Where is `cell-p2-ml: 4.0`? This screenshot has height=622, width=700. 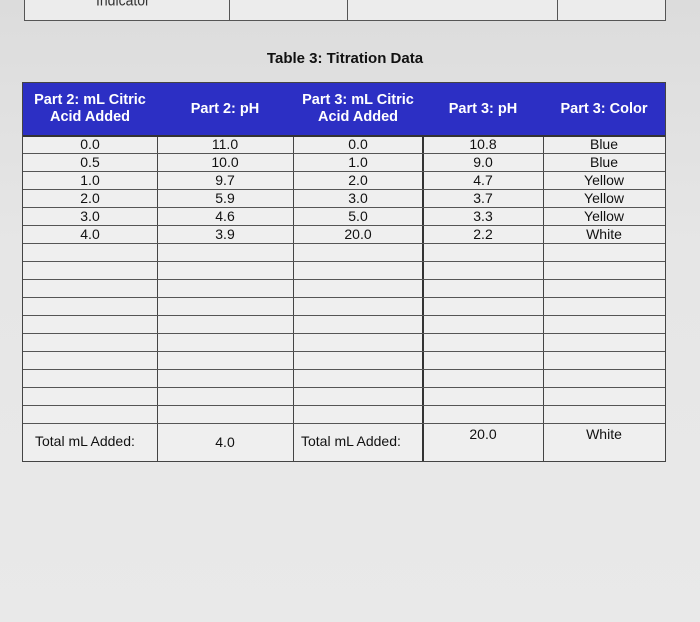 cell-p2-ml: 4.0 is located at coordinates (90, 234).